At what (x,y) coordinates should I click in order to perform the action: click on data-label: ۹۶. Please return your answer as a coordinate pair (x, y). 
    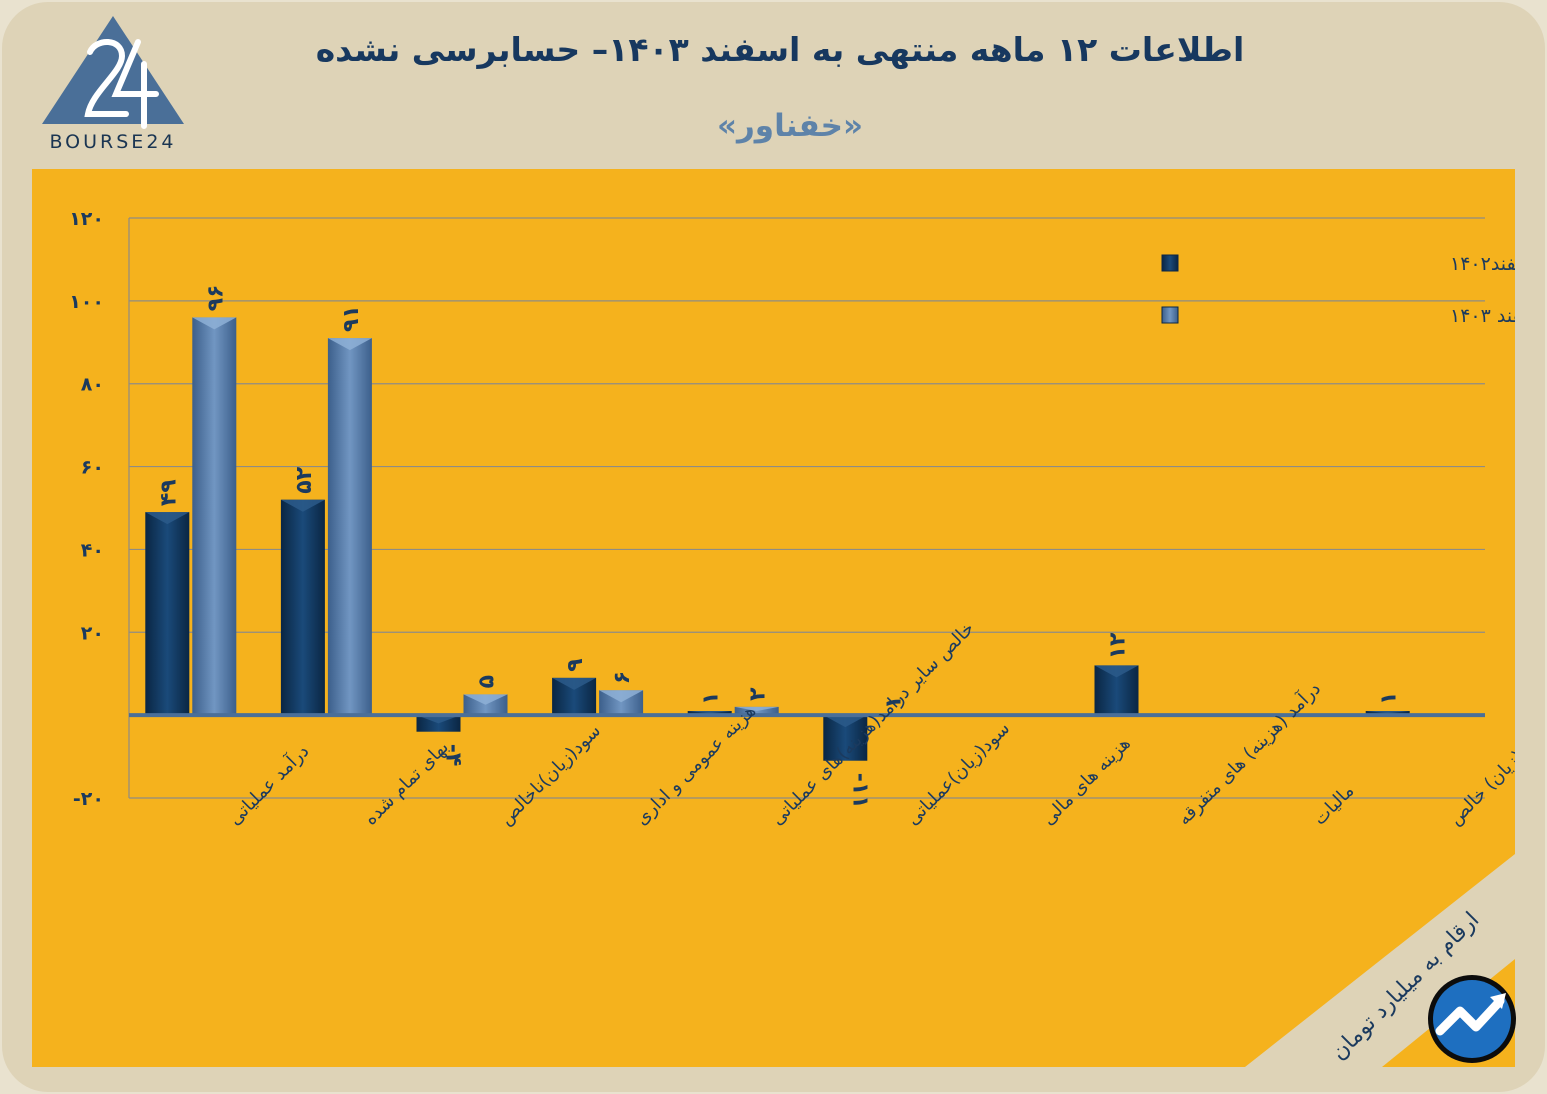
    Looking at the image, I should click on (215, 298).